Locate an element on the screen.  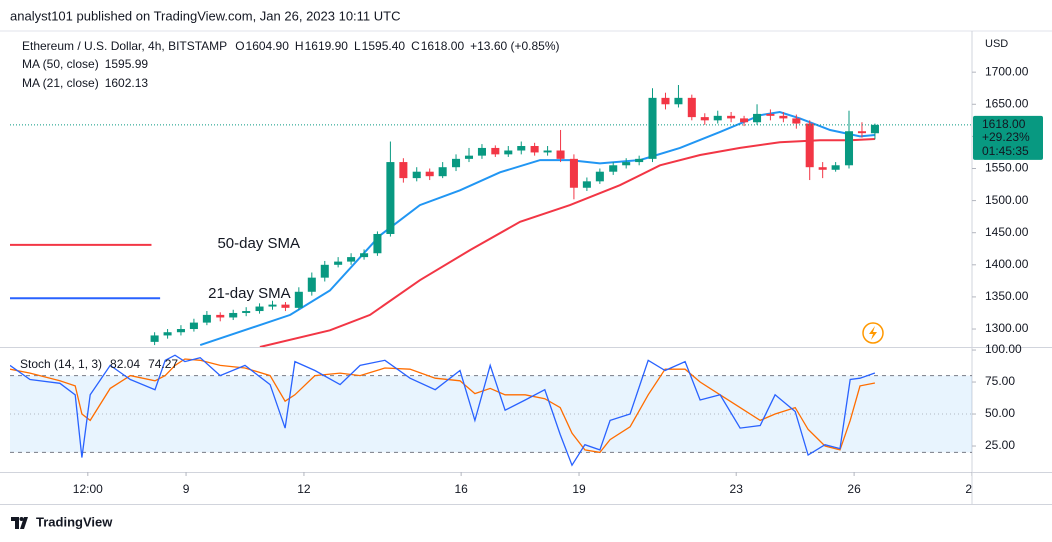
x-tick-label: 26 is located at coordinates (854, 489).